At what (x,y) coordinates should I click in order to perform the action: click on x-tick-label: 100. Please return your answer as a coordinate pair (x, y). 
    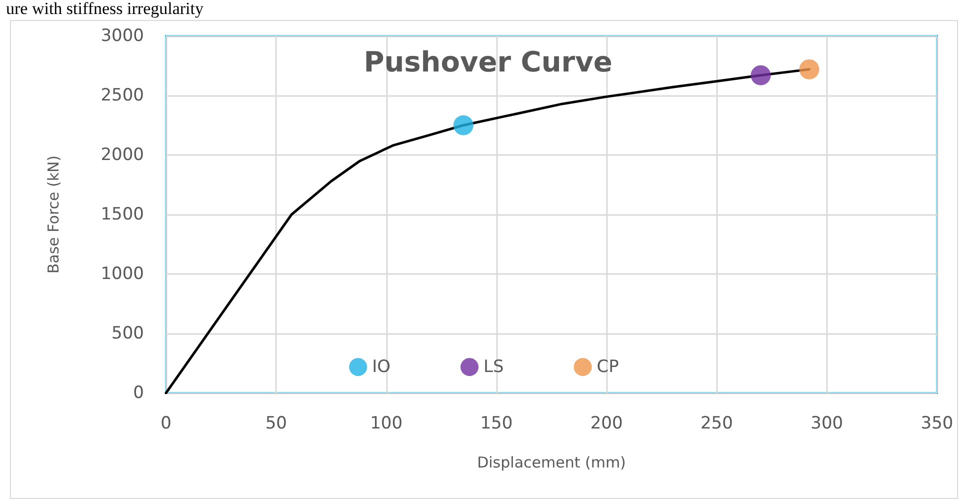
    Looking at the image, I should click on (386, 424).